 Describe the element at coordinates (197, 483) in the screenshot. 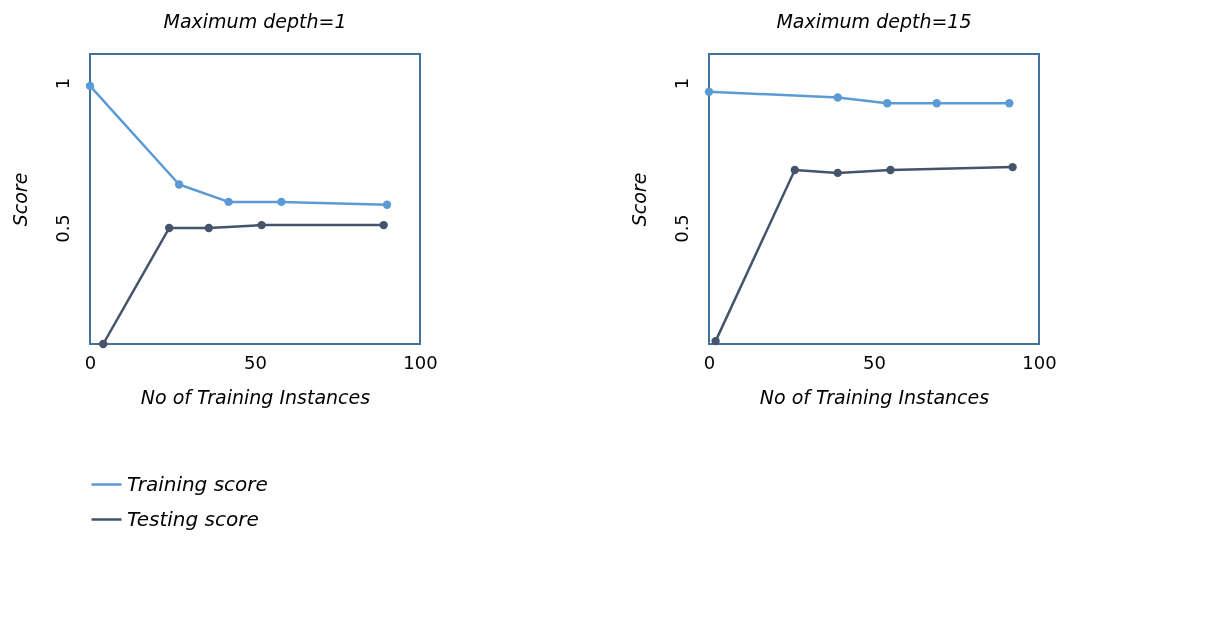

I see `legend-label: Training score` at that location.